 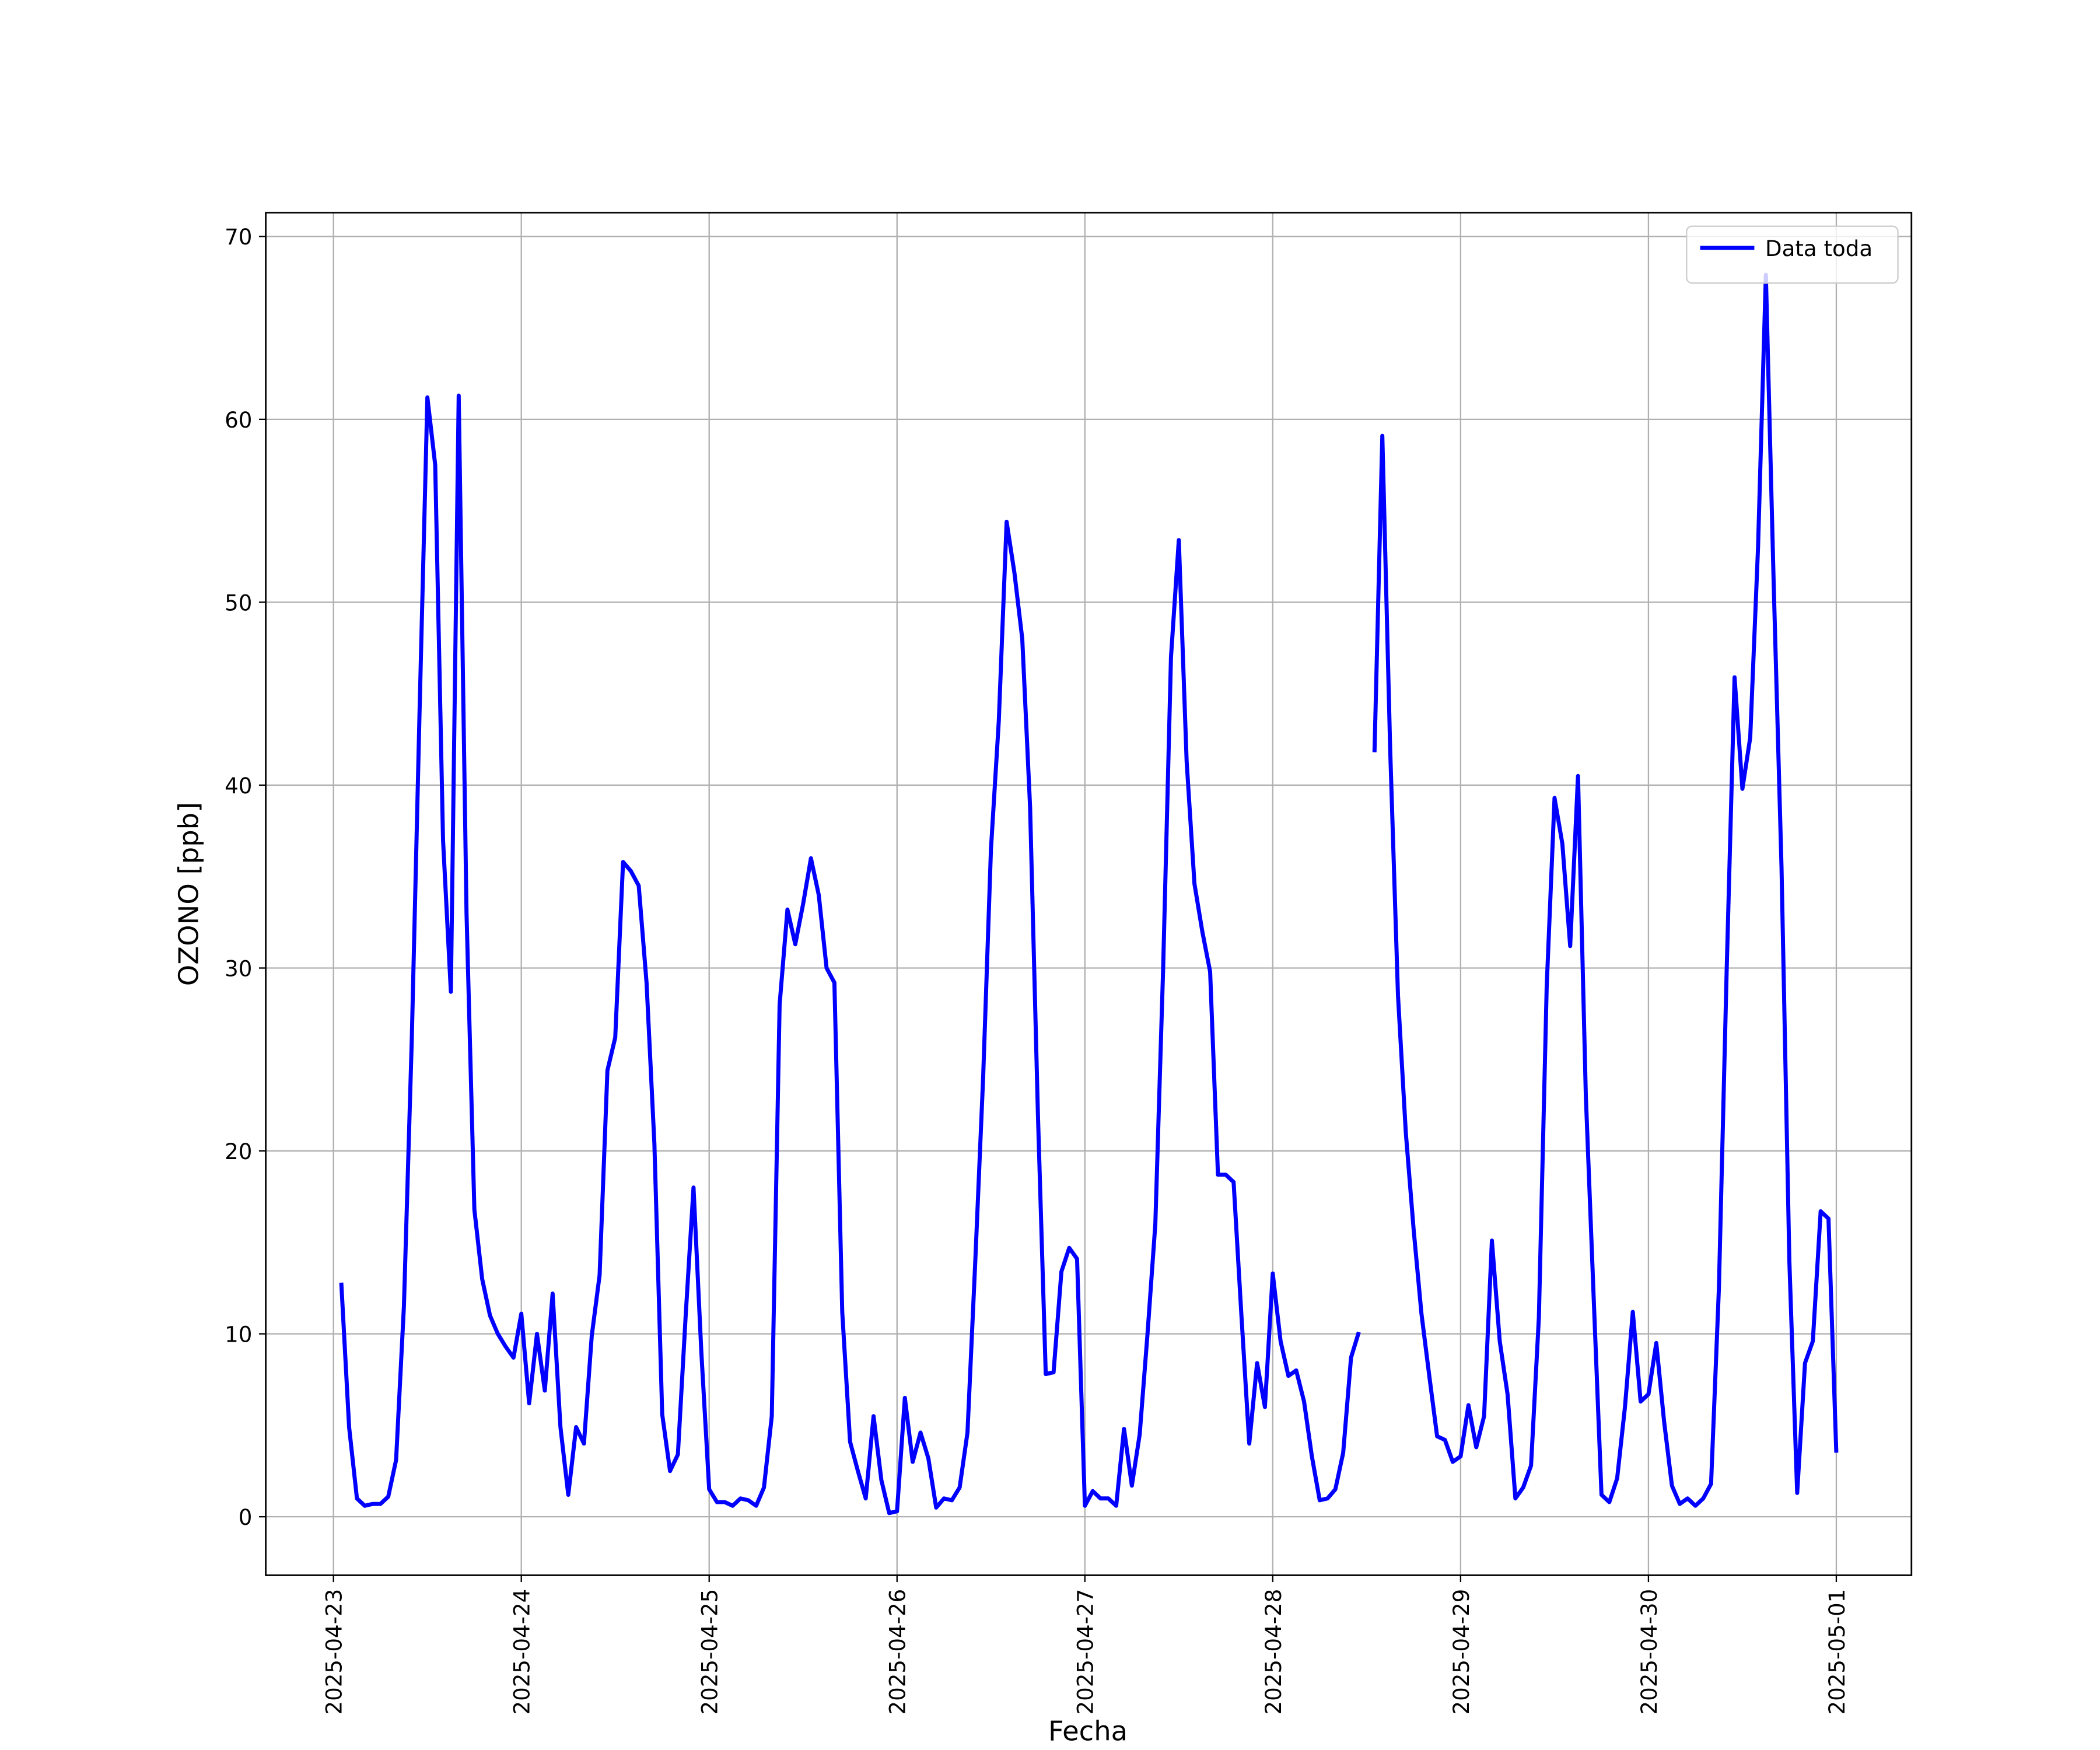 I want to click on y-axis-label: OZONO [ppb], so click(x=188, y=894).